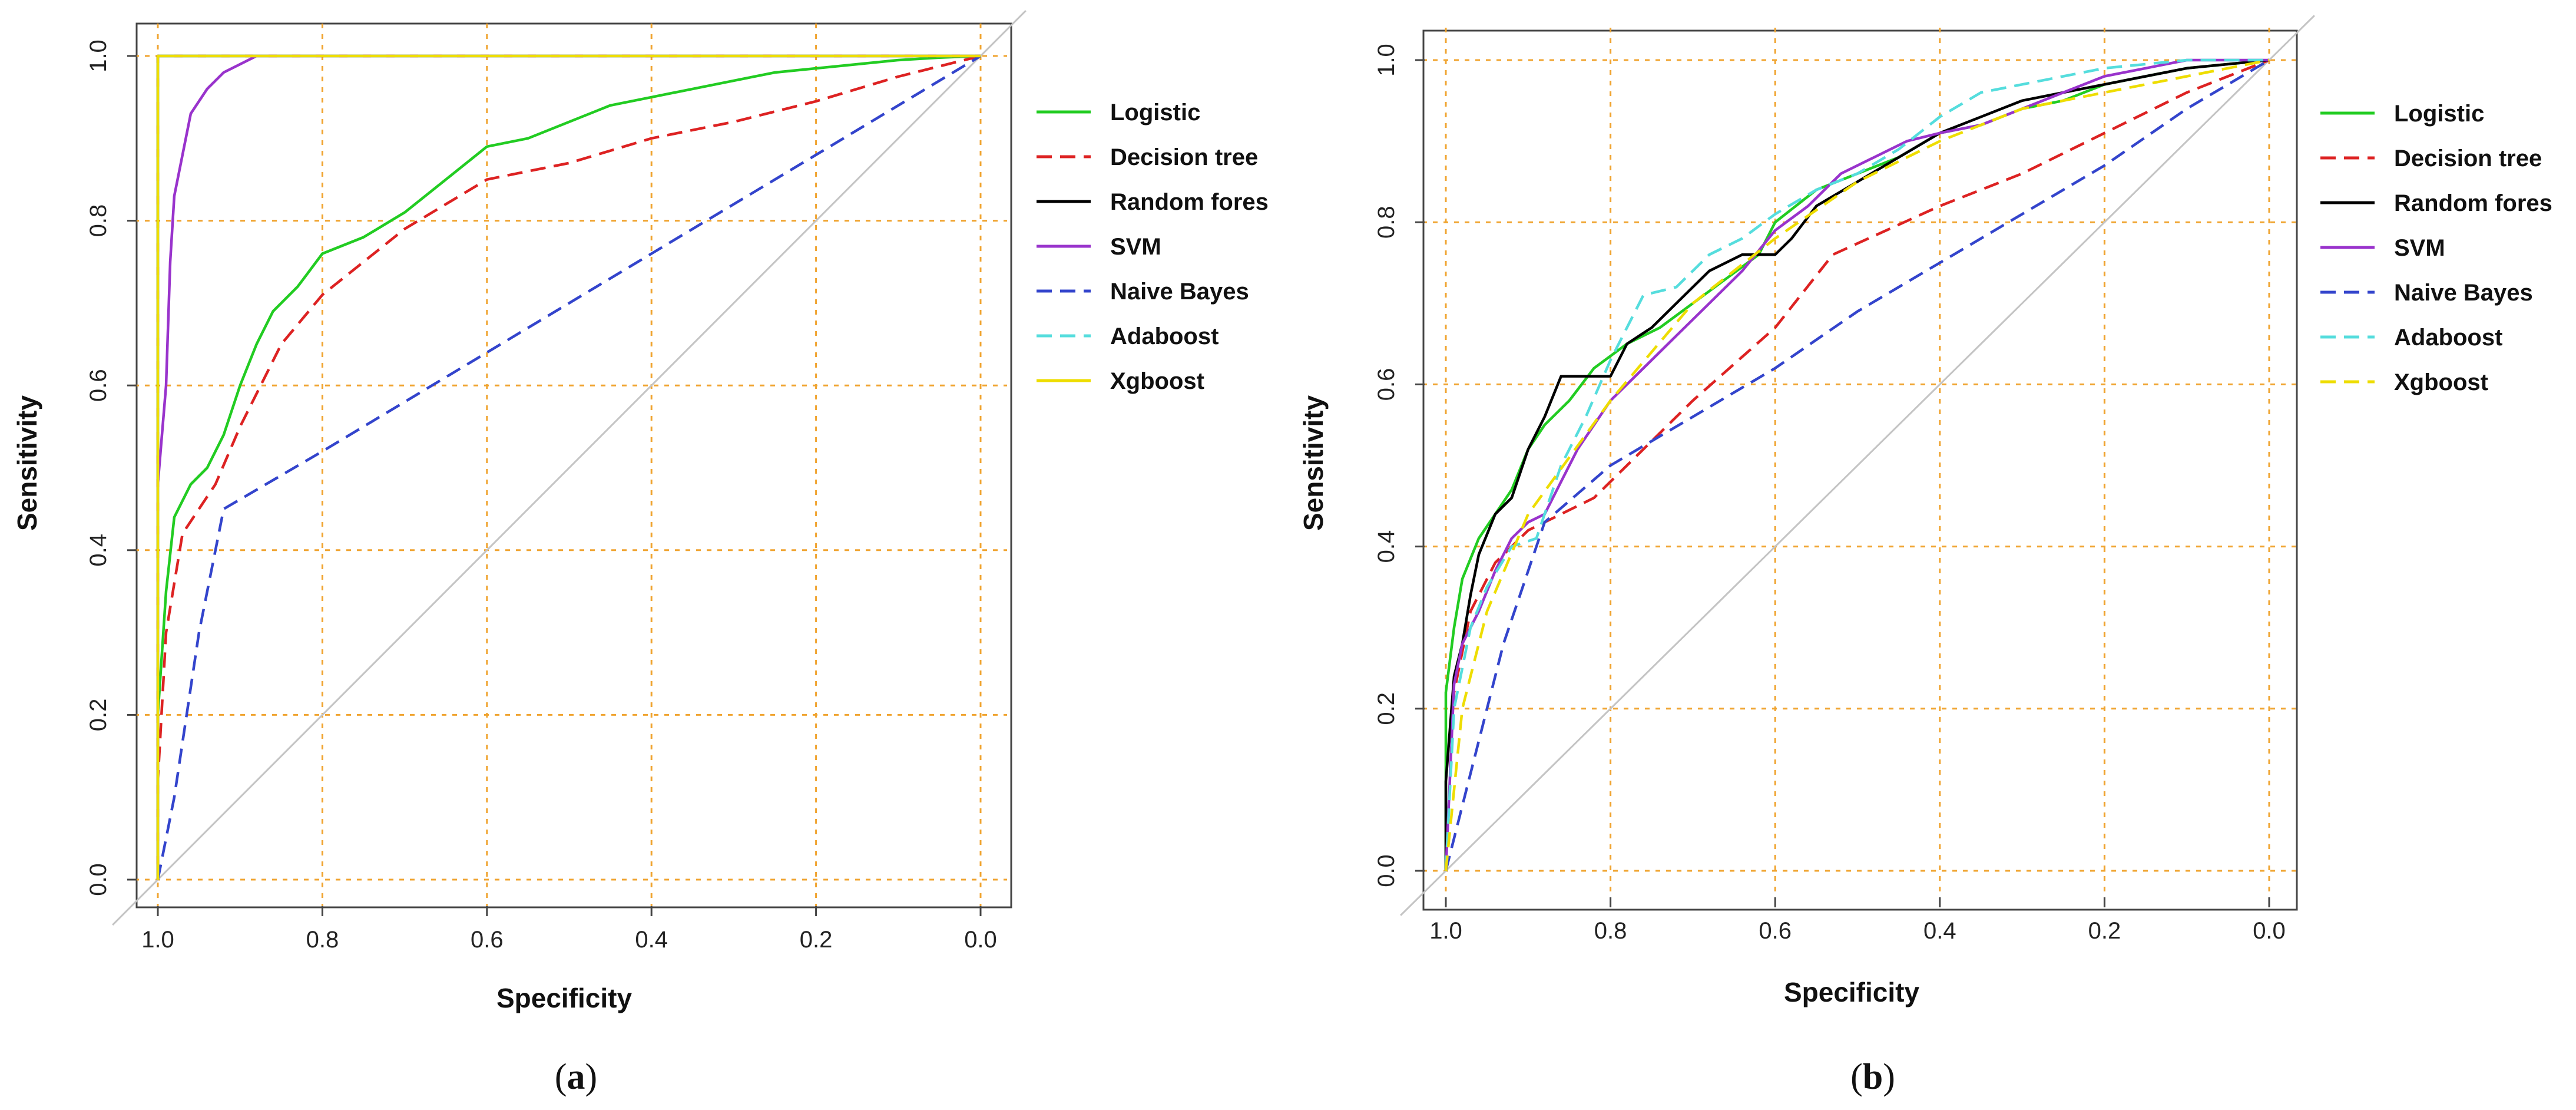 Image resolution: width=2576 pixels, height=1110 pixels. I want to click on panel-b-legend-label-logistic: Logistic, so click(2439, 114).